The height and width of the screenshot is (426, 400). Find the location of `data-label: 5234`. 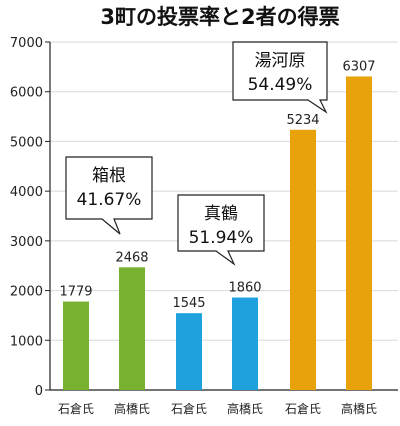

data-label: 5234 is located at coordinates (302, 120).